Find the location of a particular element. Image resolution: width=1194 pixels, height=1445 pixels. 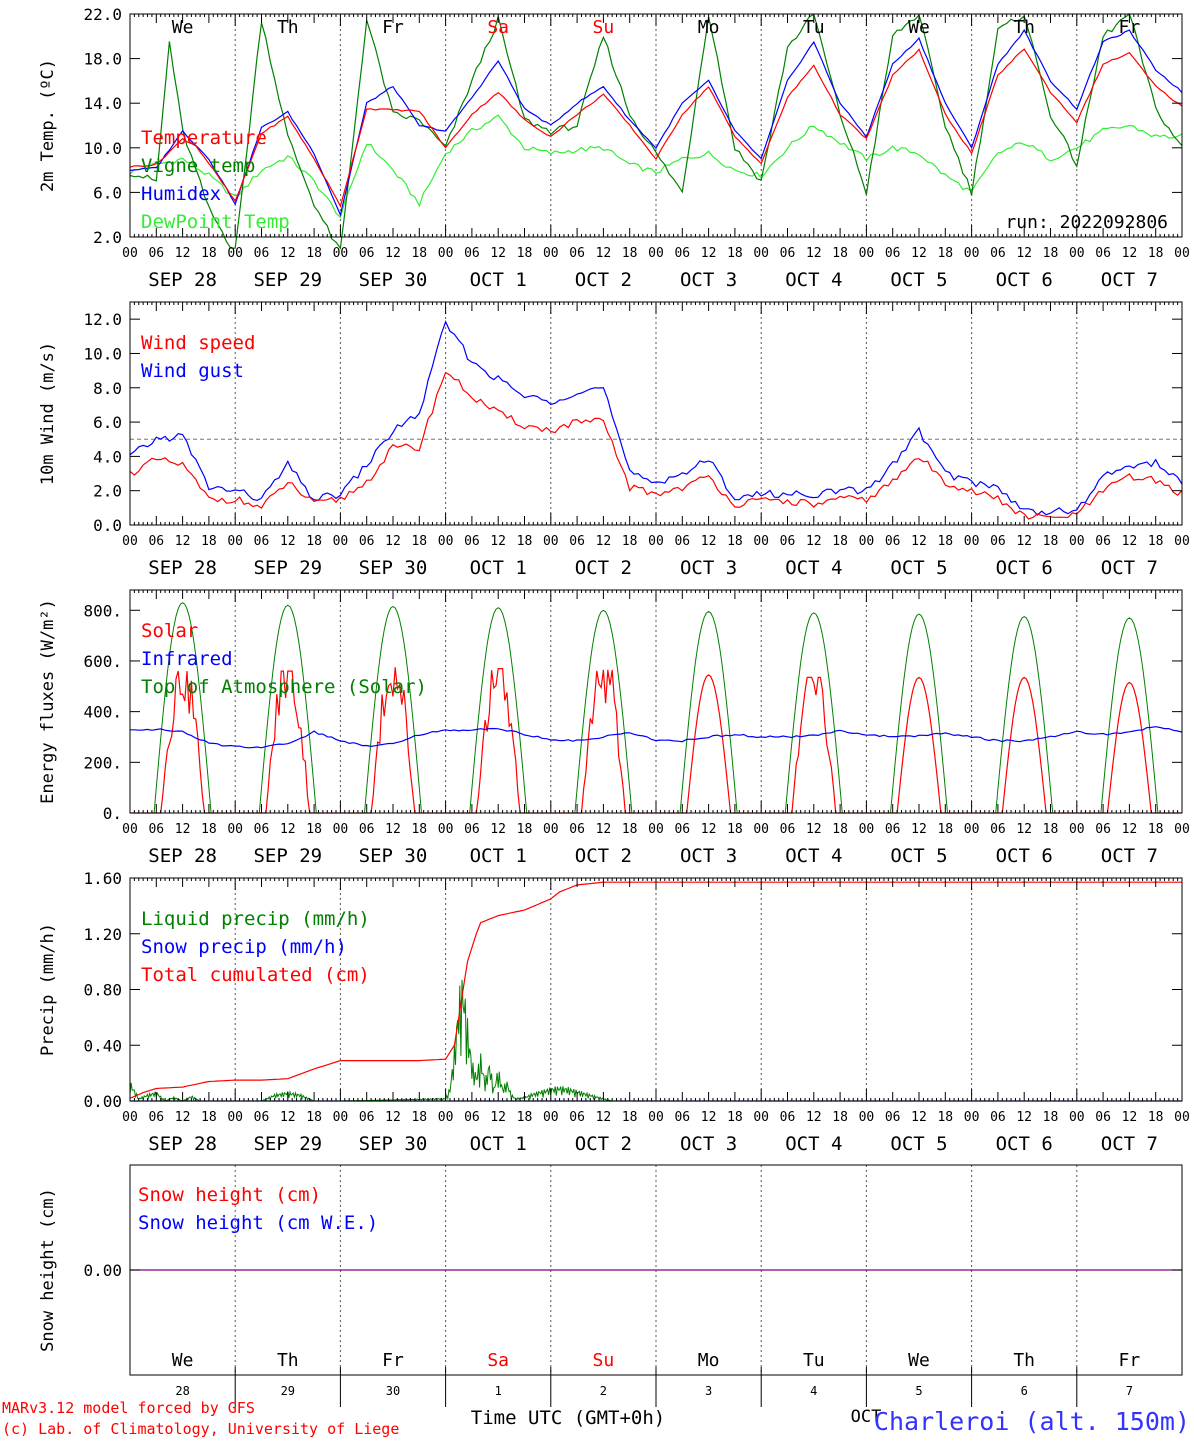

y-tick-label: 1.20 is located at coordinates (102, 934).